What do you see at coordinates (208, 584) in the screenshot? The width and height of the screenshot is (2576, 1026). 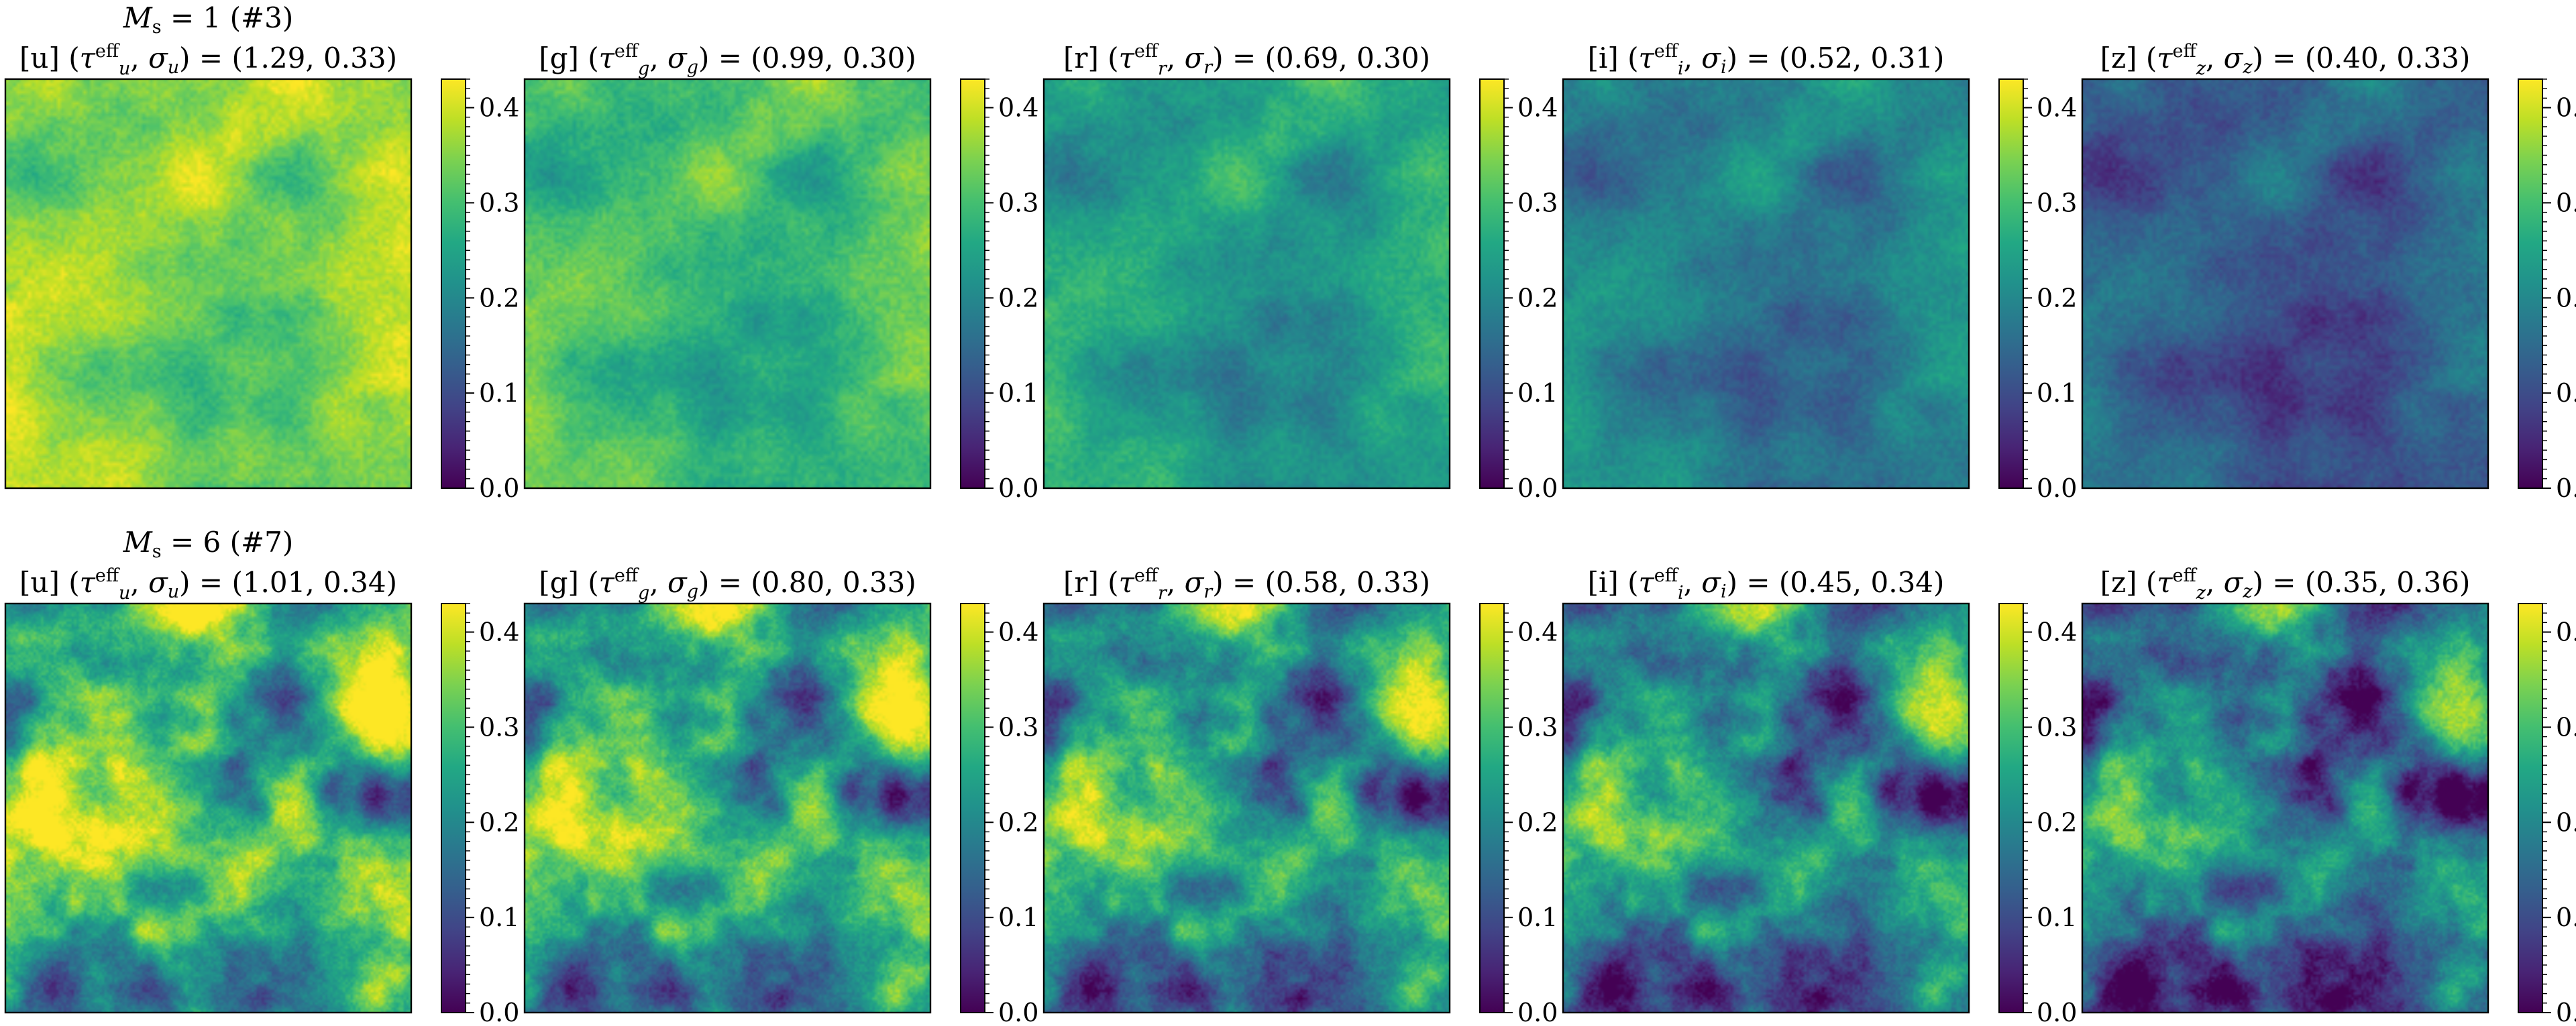 I see `panel-title: [u] (τeffu, σu) = (1.01, 0.34)` at bounding box center [208, 584].